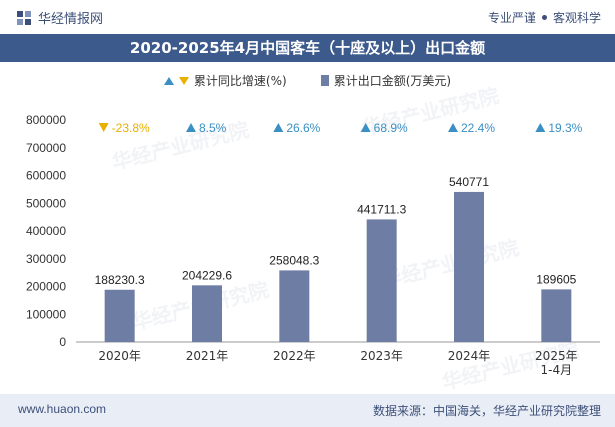 The width and height of the screenshot is (615, 427). Describe the element at coordinates (486, 411) in the screenshot. I see `footer-source: 数据来源：中国海关，华经产业研究院整理` at that location.